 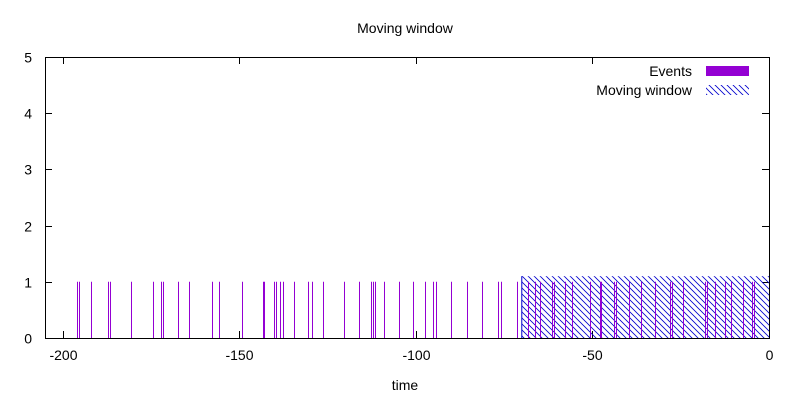 I want to click on y-tick-label: 1, so click(x=28, y=283).